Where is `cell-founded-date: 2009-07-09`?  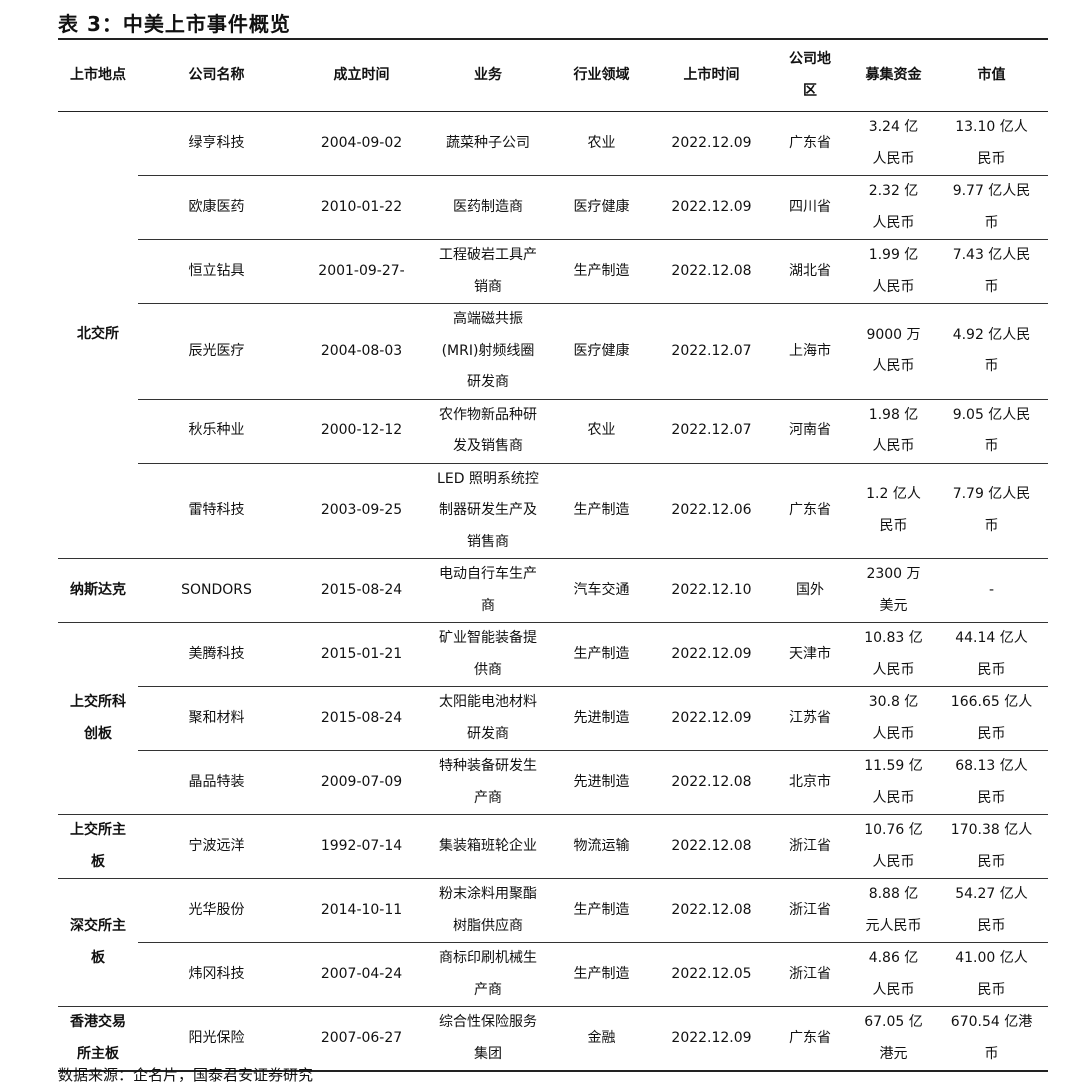 cell-founded-date: 2009-07-09 is located at coordinates (361, 782).